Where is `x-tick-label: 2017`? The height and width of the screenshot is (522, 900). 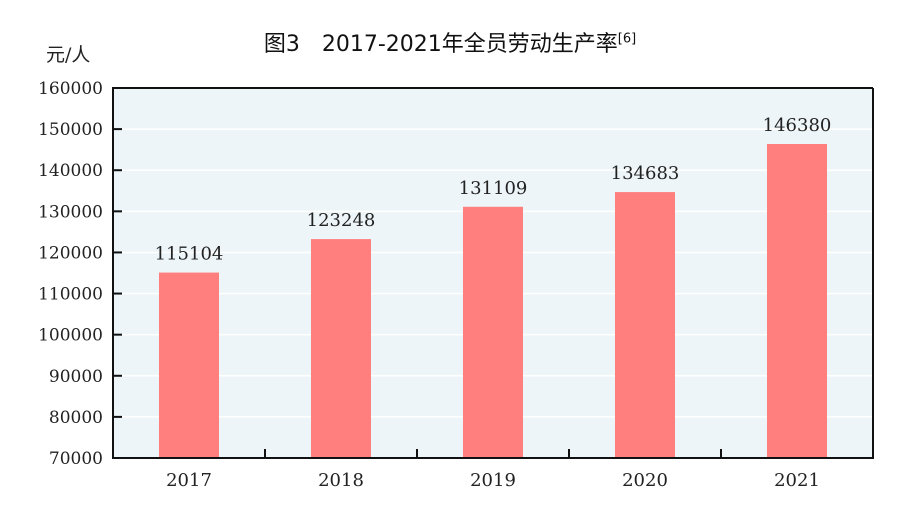 x-tick-label: 2017 is located at coordinates (189, 480).